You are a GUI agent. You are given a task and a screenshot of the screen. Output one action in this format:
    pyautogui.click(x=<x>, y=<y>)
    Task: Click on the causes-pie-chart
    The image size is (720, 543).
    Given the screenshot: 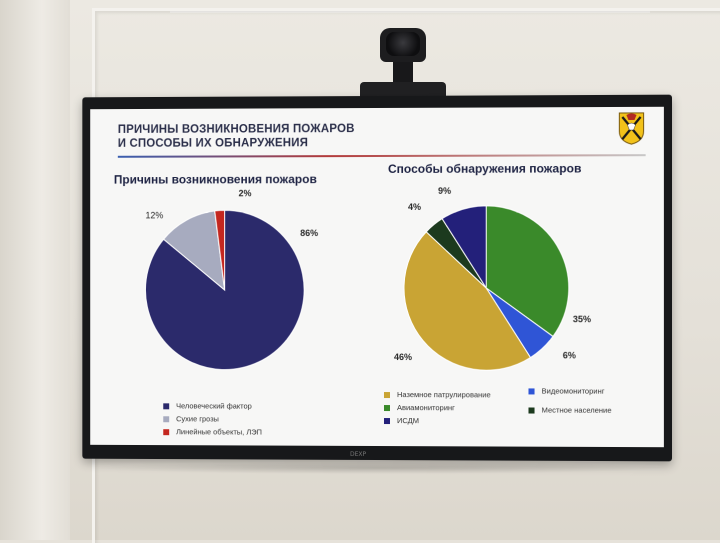 What is the action you would take?
    pyautogui.click(x=224, y=290)
    